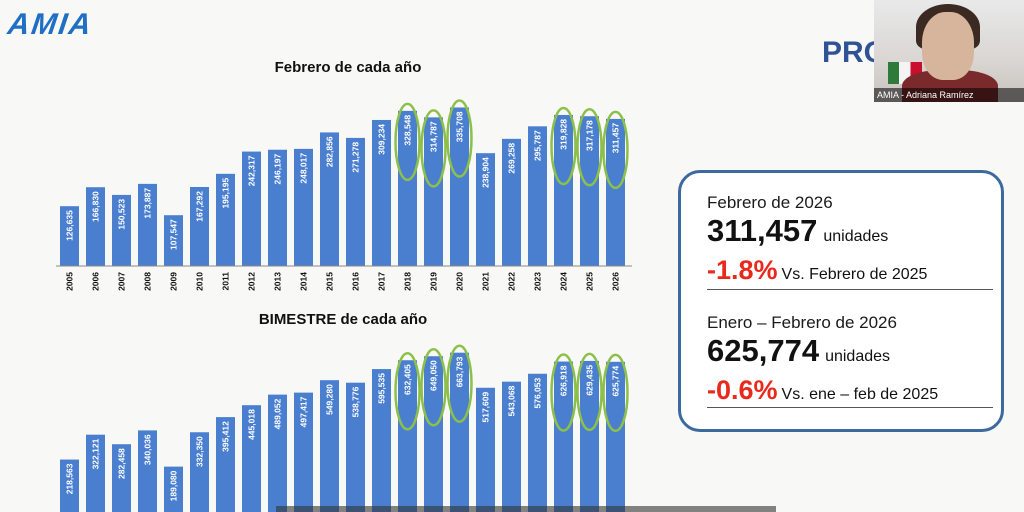 This screenshot has height=512, width=1024. What do you see at coordinates (174, 485) in the screenshot?
I see `data-label: 189,080` at bounding box center [174, 485].